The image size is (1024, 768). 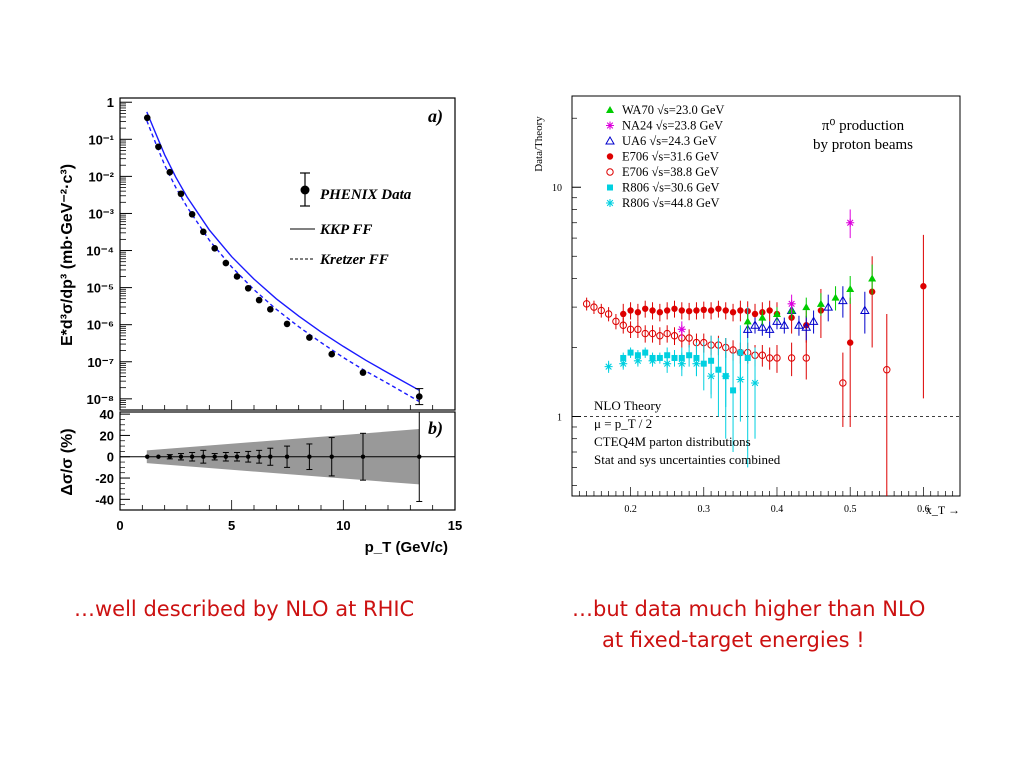 What do you see at coordinates (670, 172) in the screenshot?
I see `legend-label: E706 √s=38.8 GeV` at bounding box center [670, 172].